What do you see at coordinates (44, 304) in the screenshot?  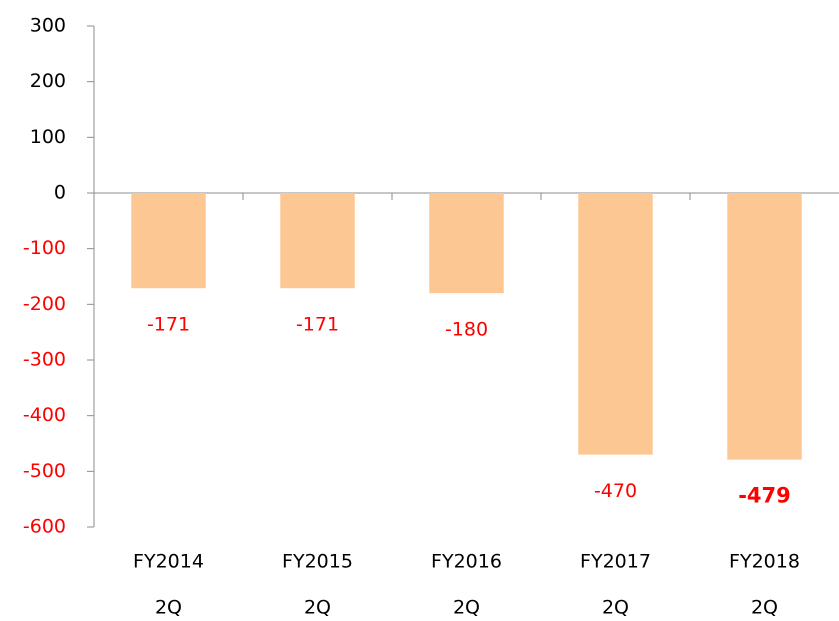 I see `y-tick-label: -200` at bounding box center [44, 304].